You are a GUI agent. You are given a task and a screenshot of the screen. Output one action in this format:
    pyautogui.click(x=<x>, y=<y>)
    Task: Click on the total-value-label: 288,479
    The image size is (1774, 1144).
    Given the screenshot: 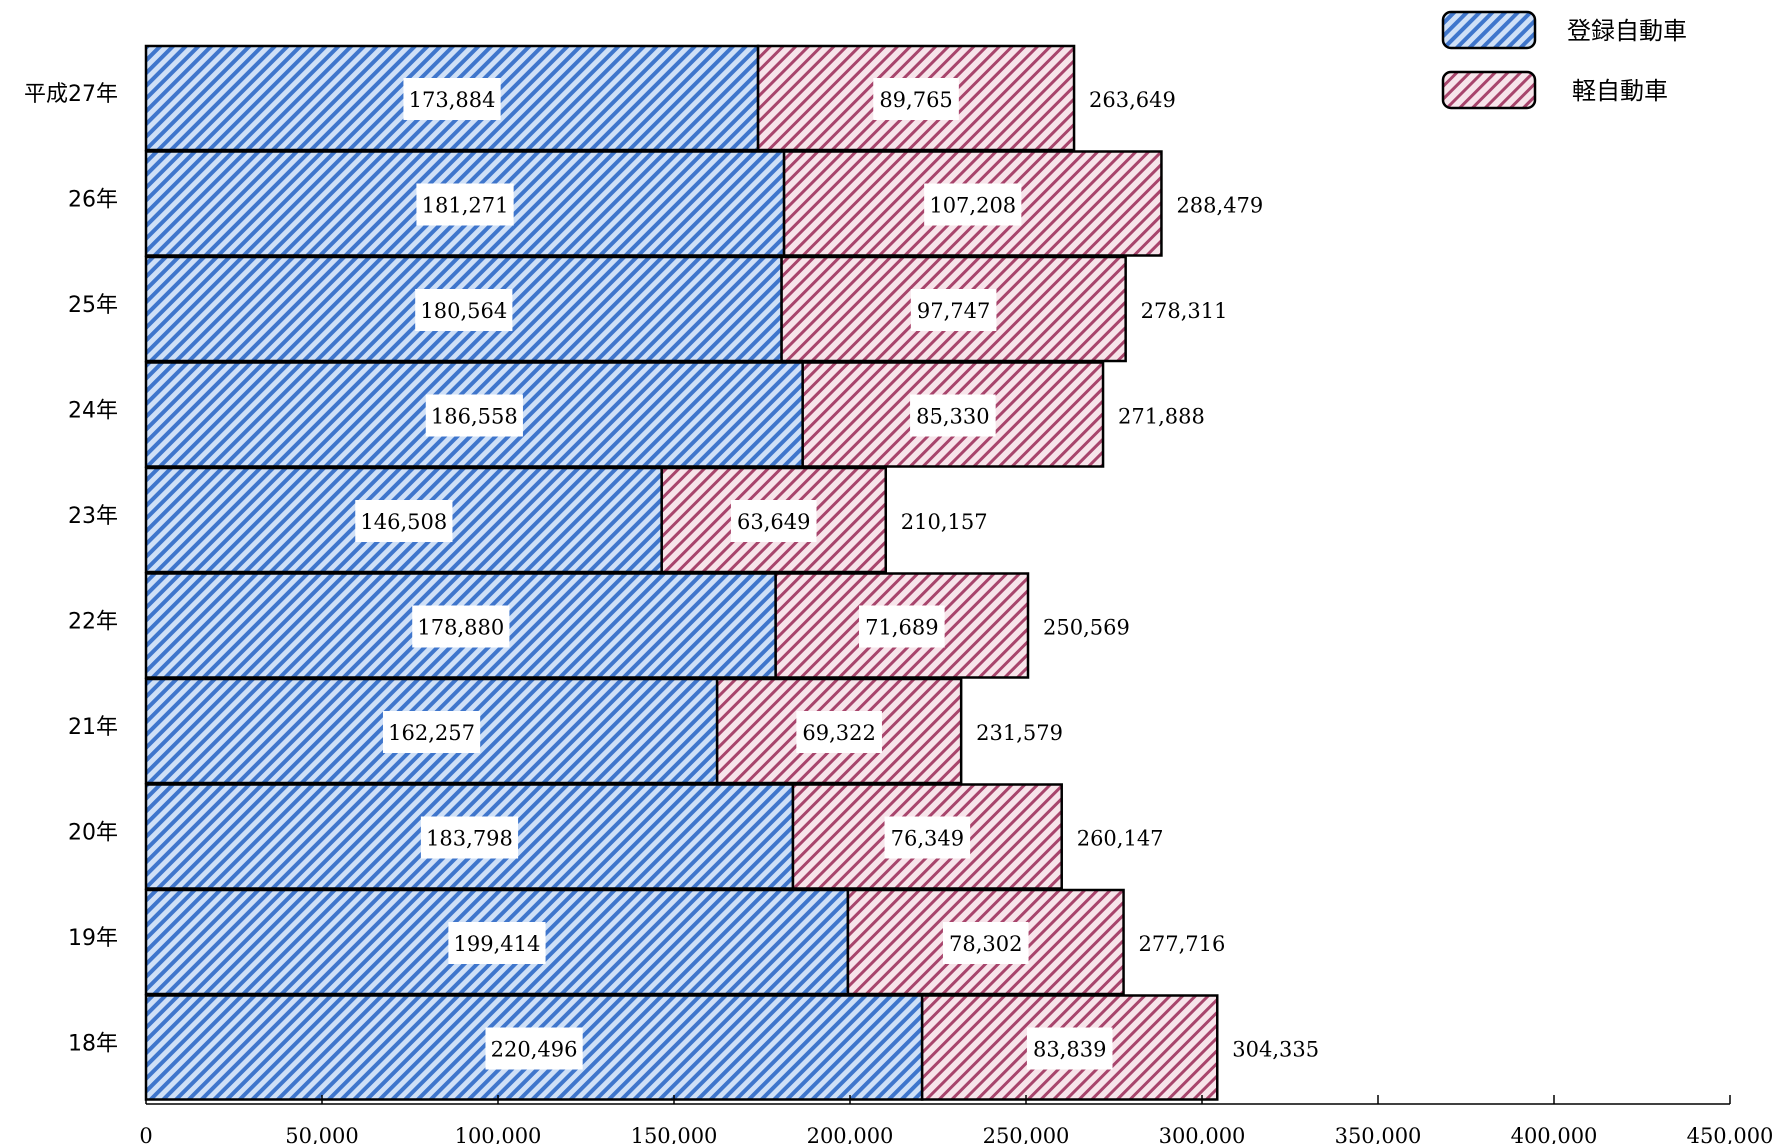 What is the action you would take?
    pyautogui.click(x=1219, y=206)
    